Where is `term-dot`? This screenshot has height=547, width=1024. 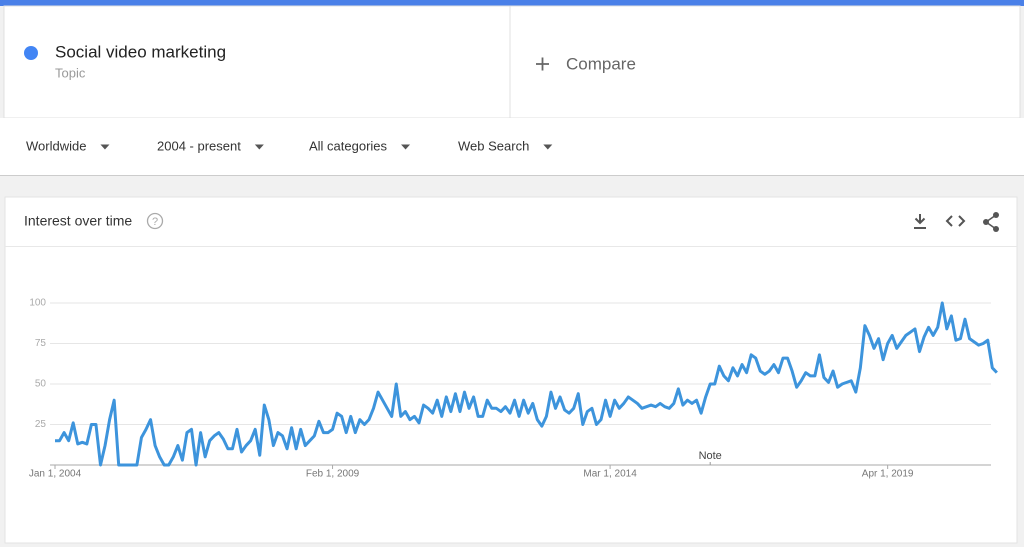 term-dot is located at coordinates (31, 53).